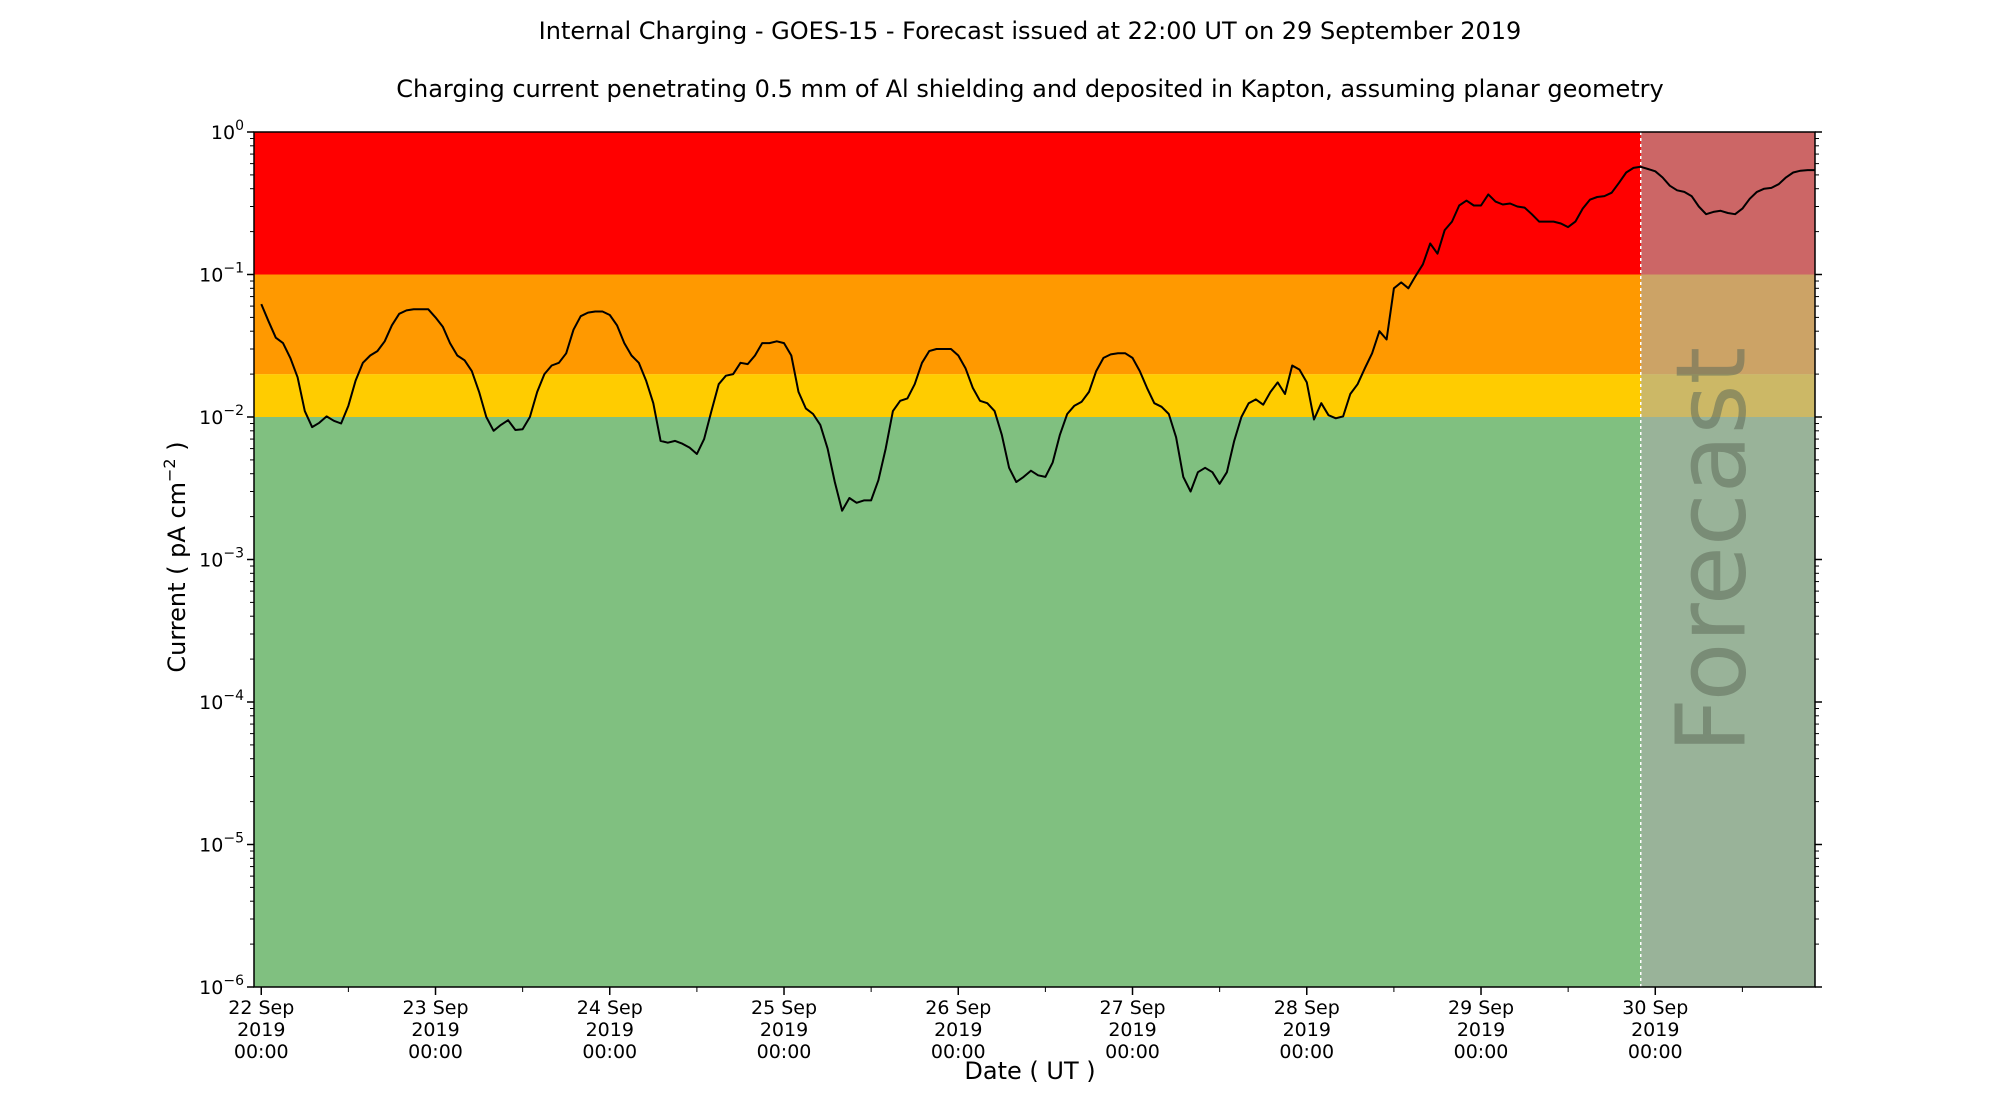 This screenshot has width=2000, height=1100. Describe the element at coordinates (1712, 550) in the screenshot. I see `forecast-label: Forecast` at that location.